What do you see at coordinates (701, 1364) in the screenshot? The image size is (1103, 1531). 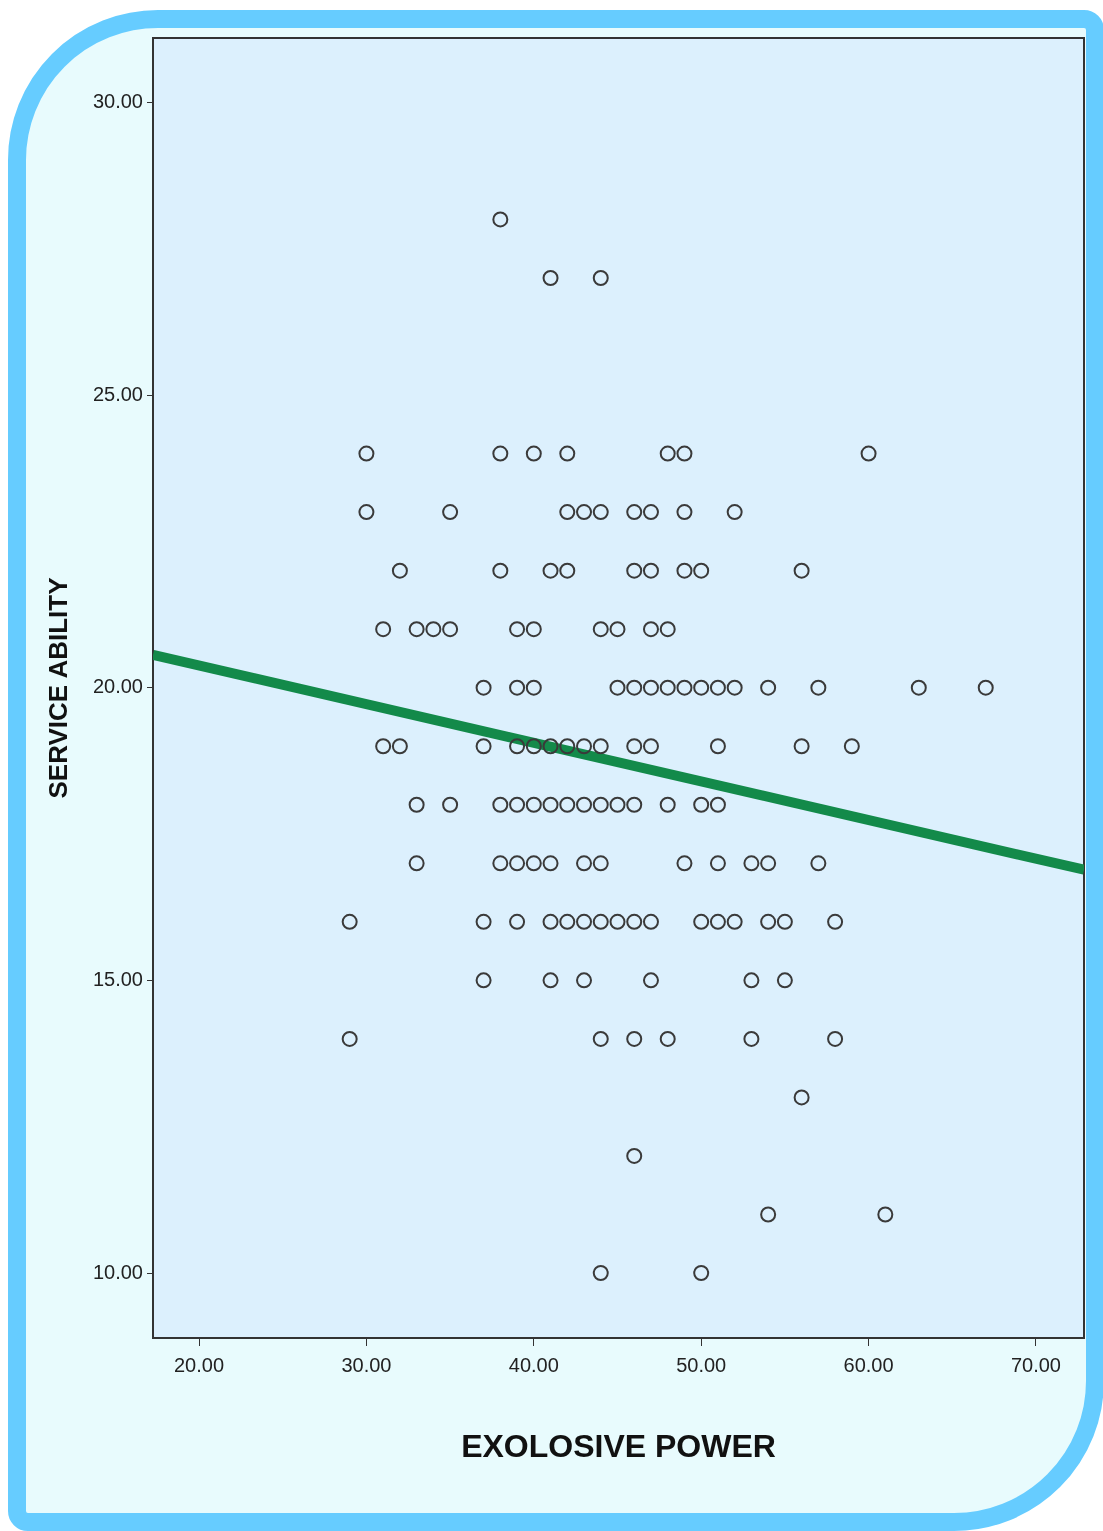 I see `x-tick-label: 50.00` at bounding box center [701, 1364].